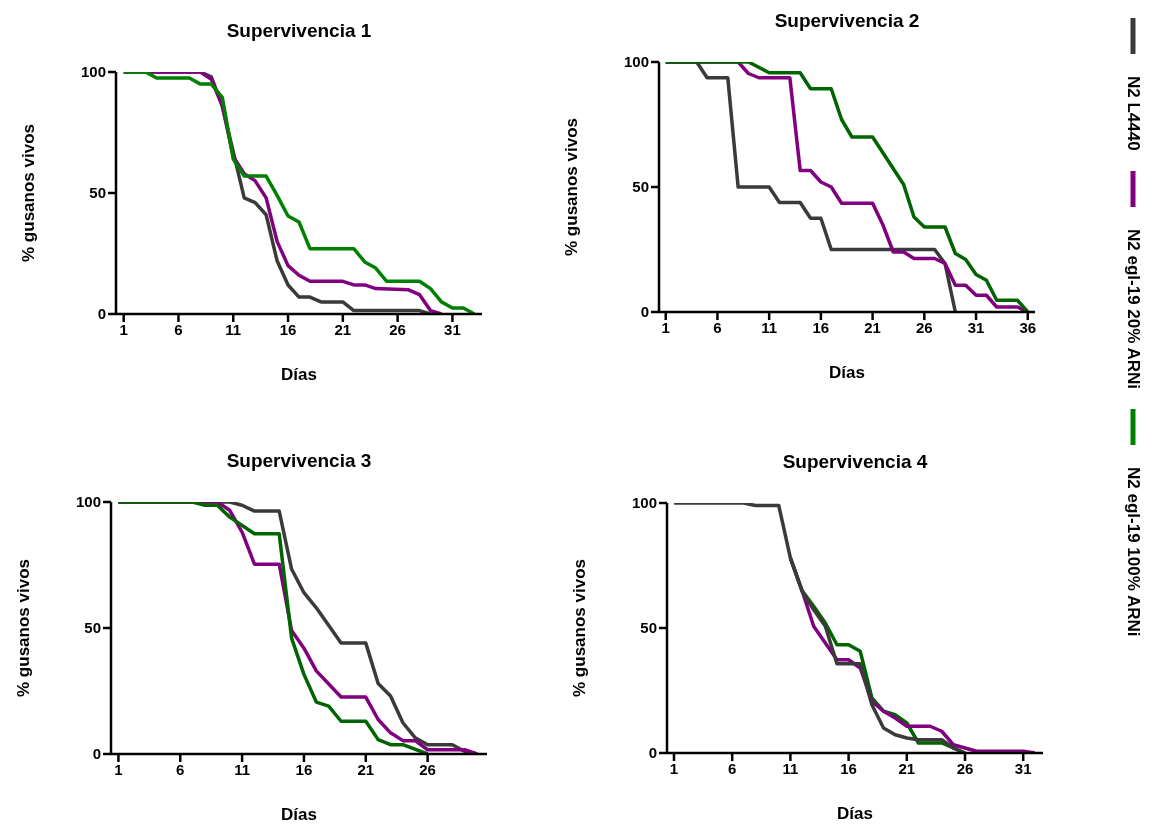 This screenshot has height=826, width=1161. I want to click on text: N2 L4440, so click(1133, 113).